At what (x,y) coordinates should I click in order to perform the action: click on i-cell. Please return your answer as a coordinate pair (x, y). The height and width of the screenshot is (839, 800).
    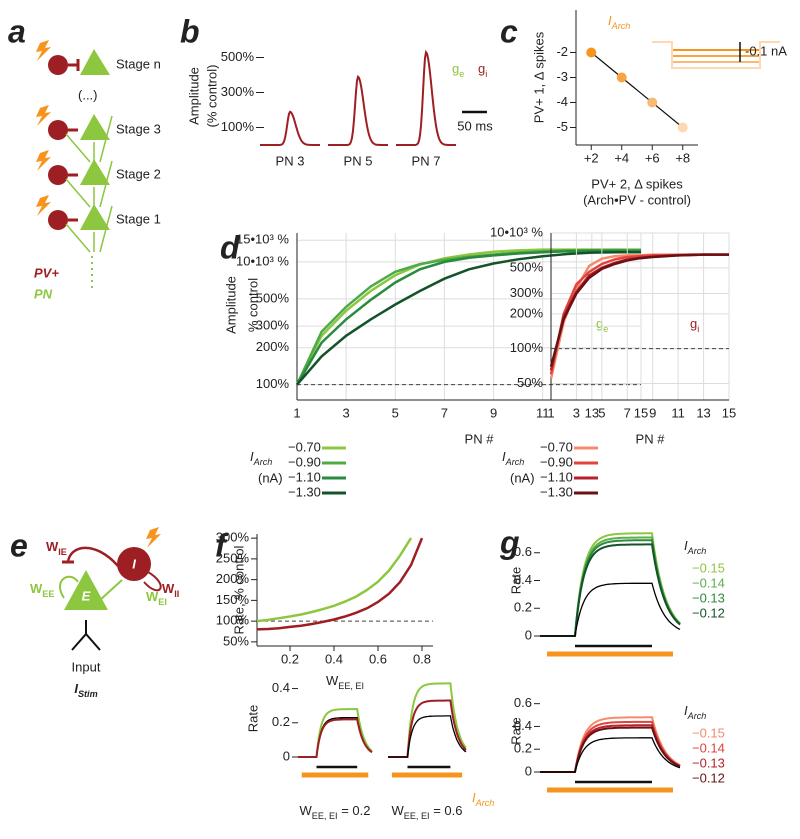
    Looking at the image, I should click on (134, 564).